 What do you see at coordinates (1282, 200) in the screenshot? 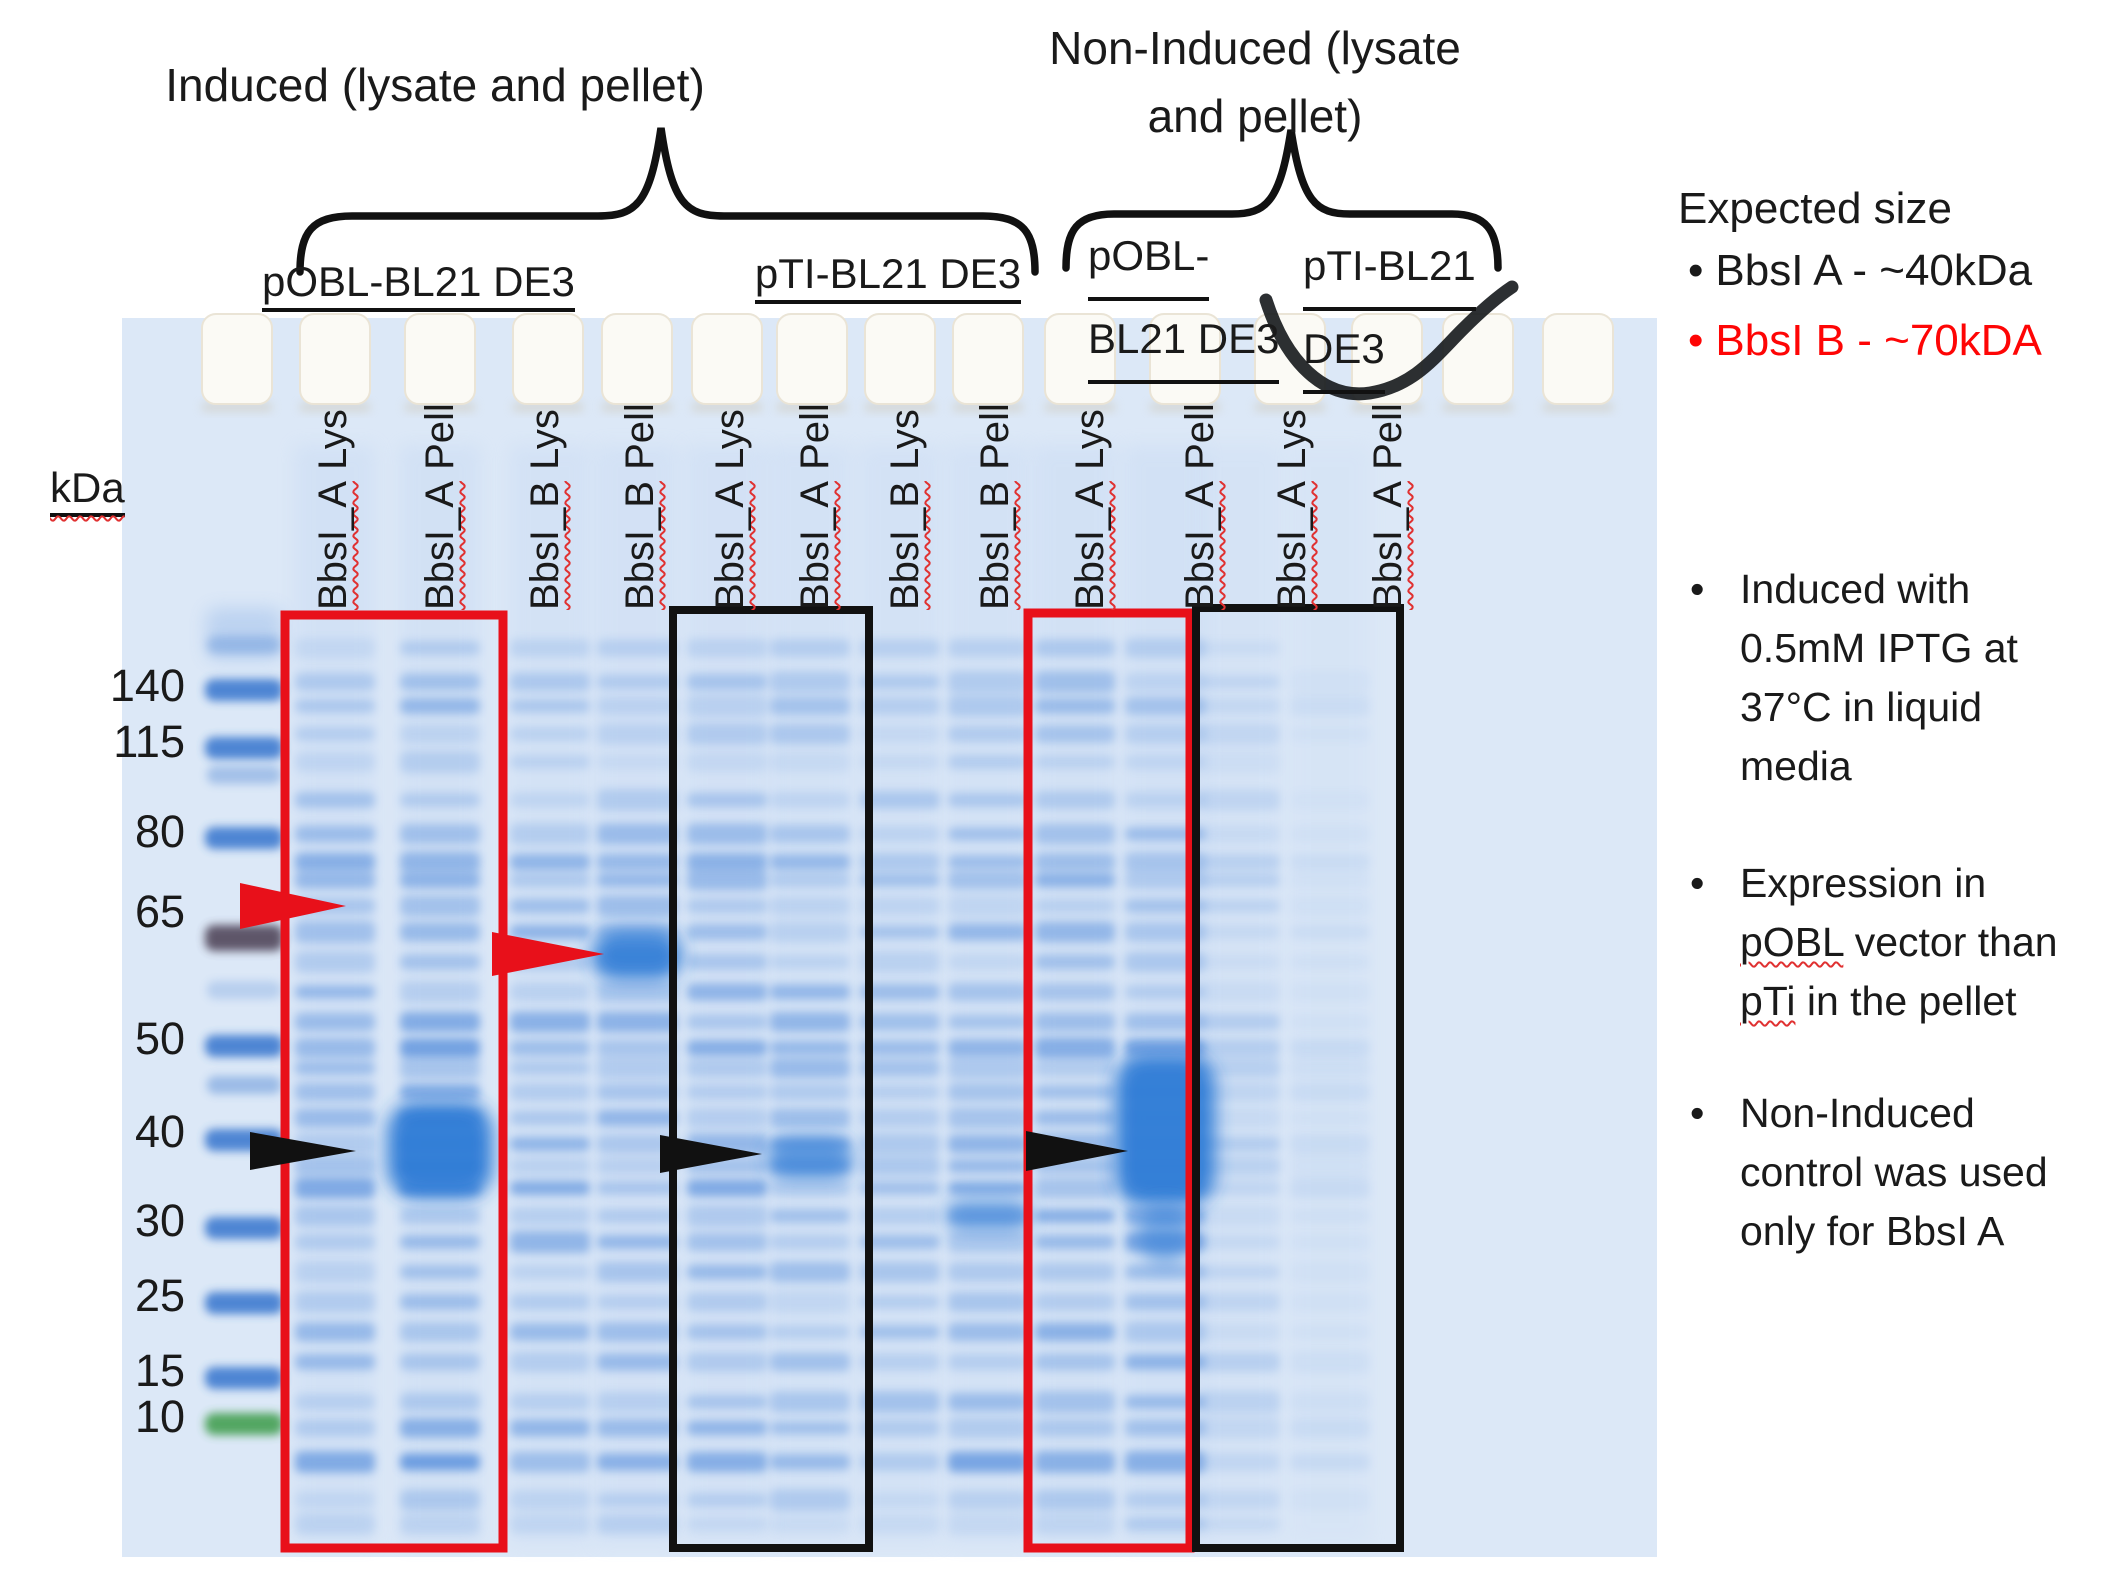
I see `non-induced-brace` at bounding box center [1282, 200].